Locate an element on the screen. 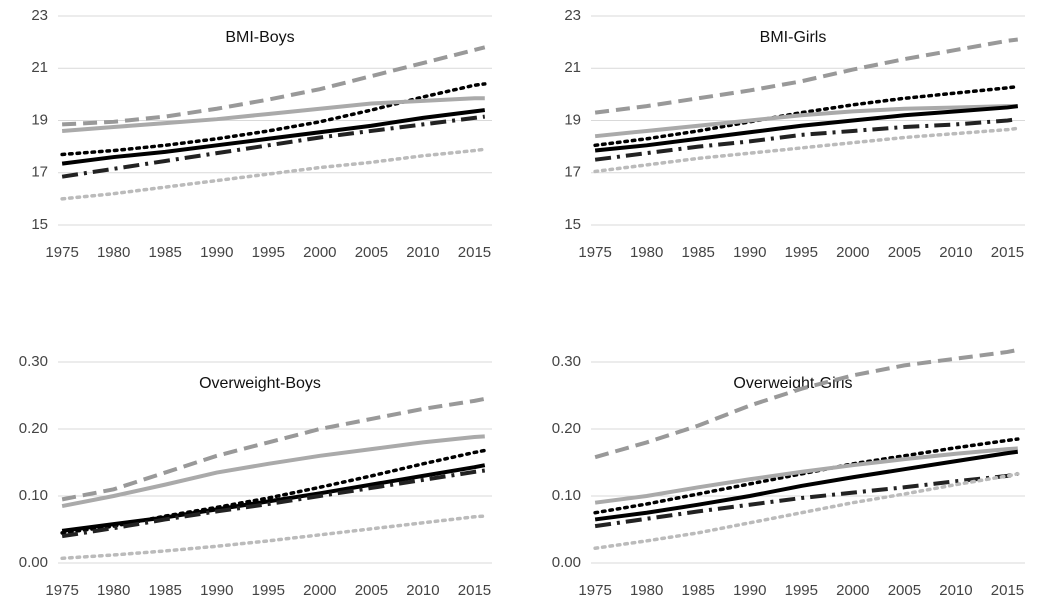 Image resolution: width=1047 pixels, height=604 pixels. chart-title: BMI-Girls is located at coordinates (793, 37).